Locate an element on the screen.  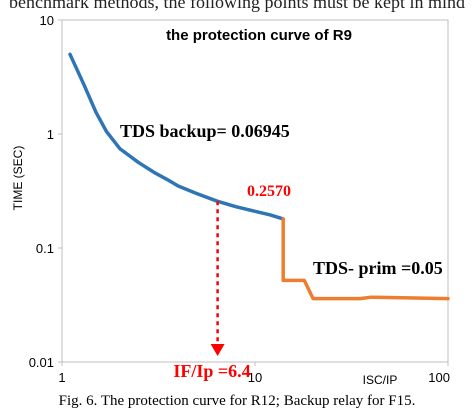
y-tick-label: 1 is located at coordinates (50, 134).